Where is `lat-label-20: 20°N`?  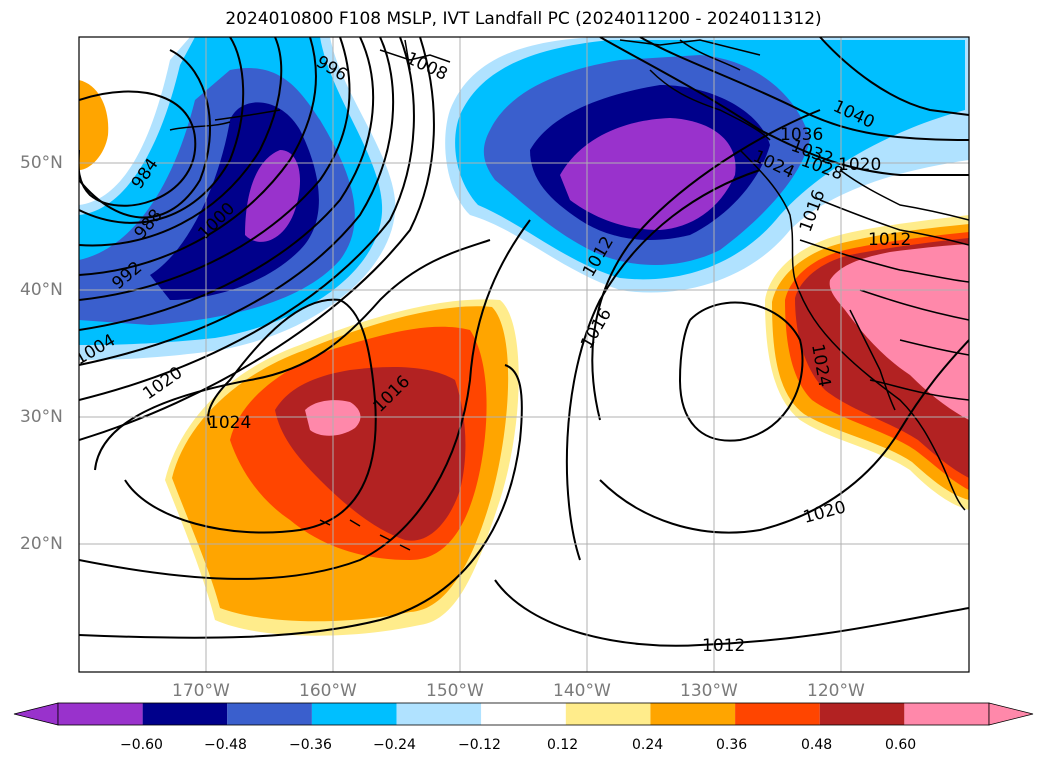
lat-label-20: 20°N is located at coordinates (41, 544).